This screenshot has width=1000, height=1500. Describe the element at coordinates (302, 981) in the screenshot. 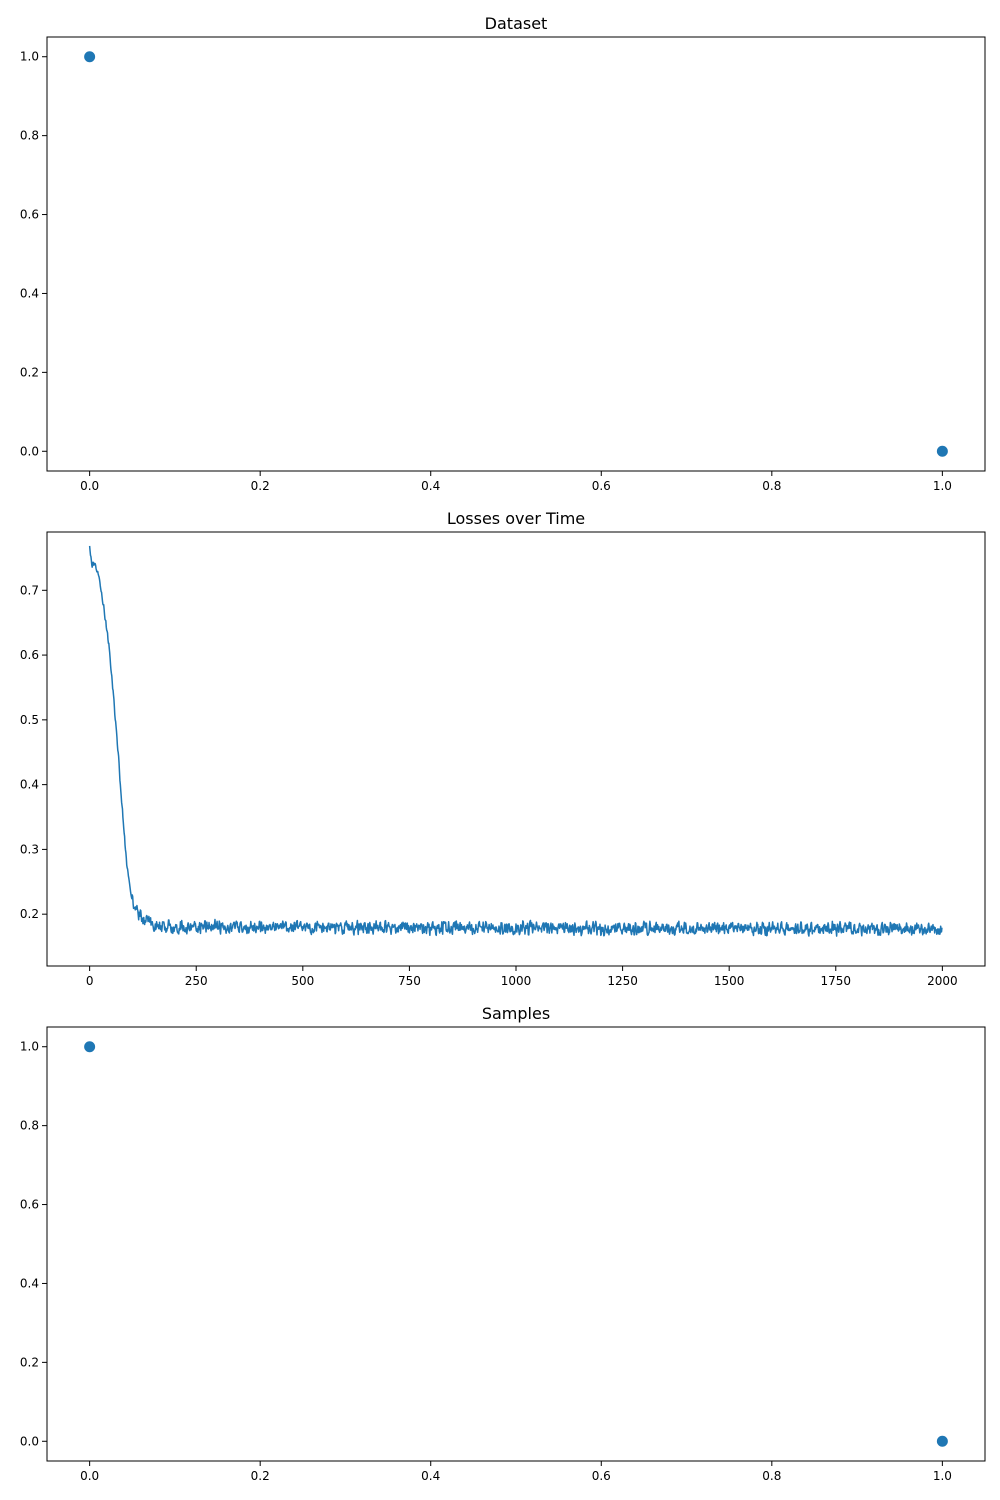

I see `x-tick-label: 500` at that location.